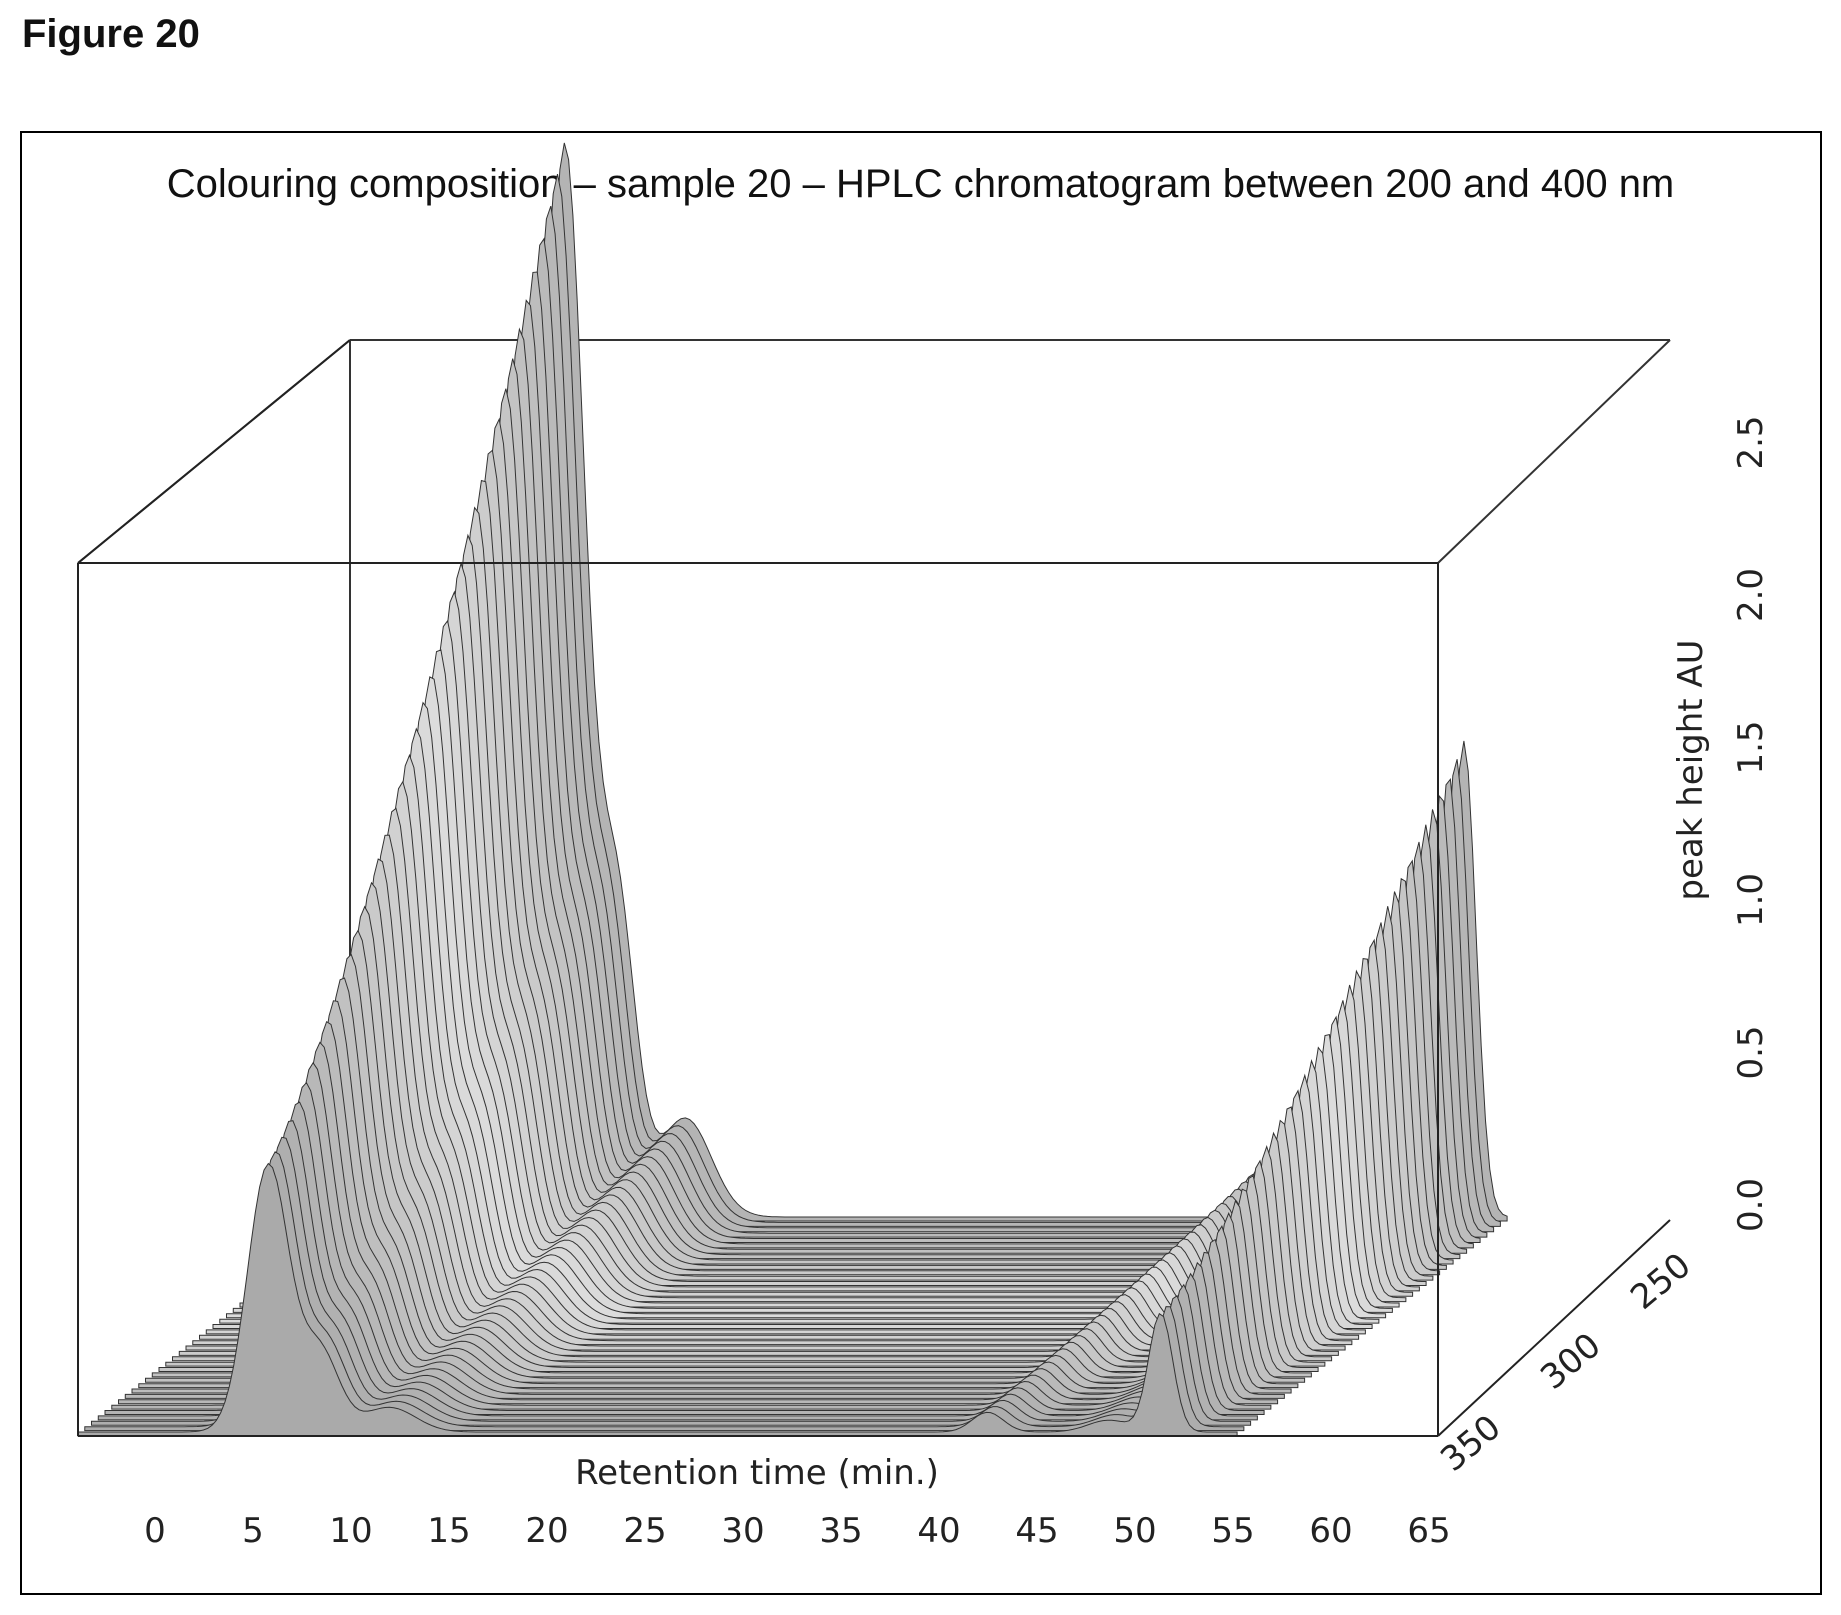 This screenshot has height=1615, width=1841. What do you see at coordinates (742, 1531) in the screenshot?
I see `x-tick-label: 30` at bounding box center [742, 1531].